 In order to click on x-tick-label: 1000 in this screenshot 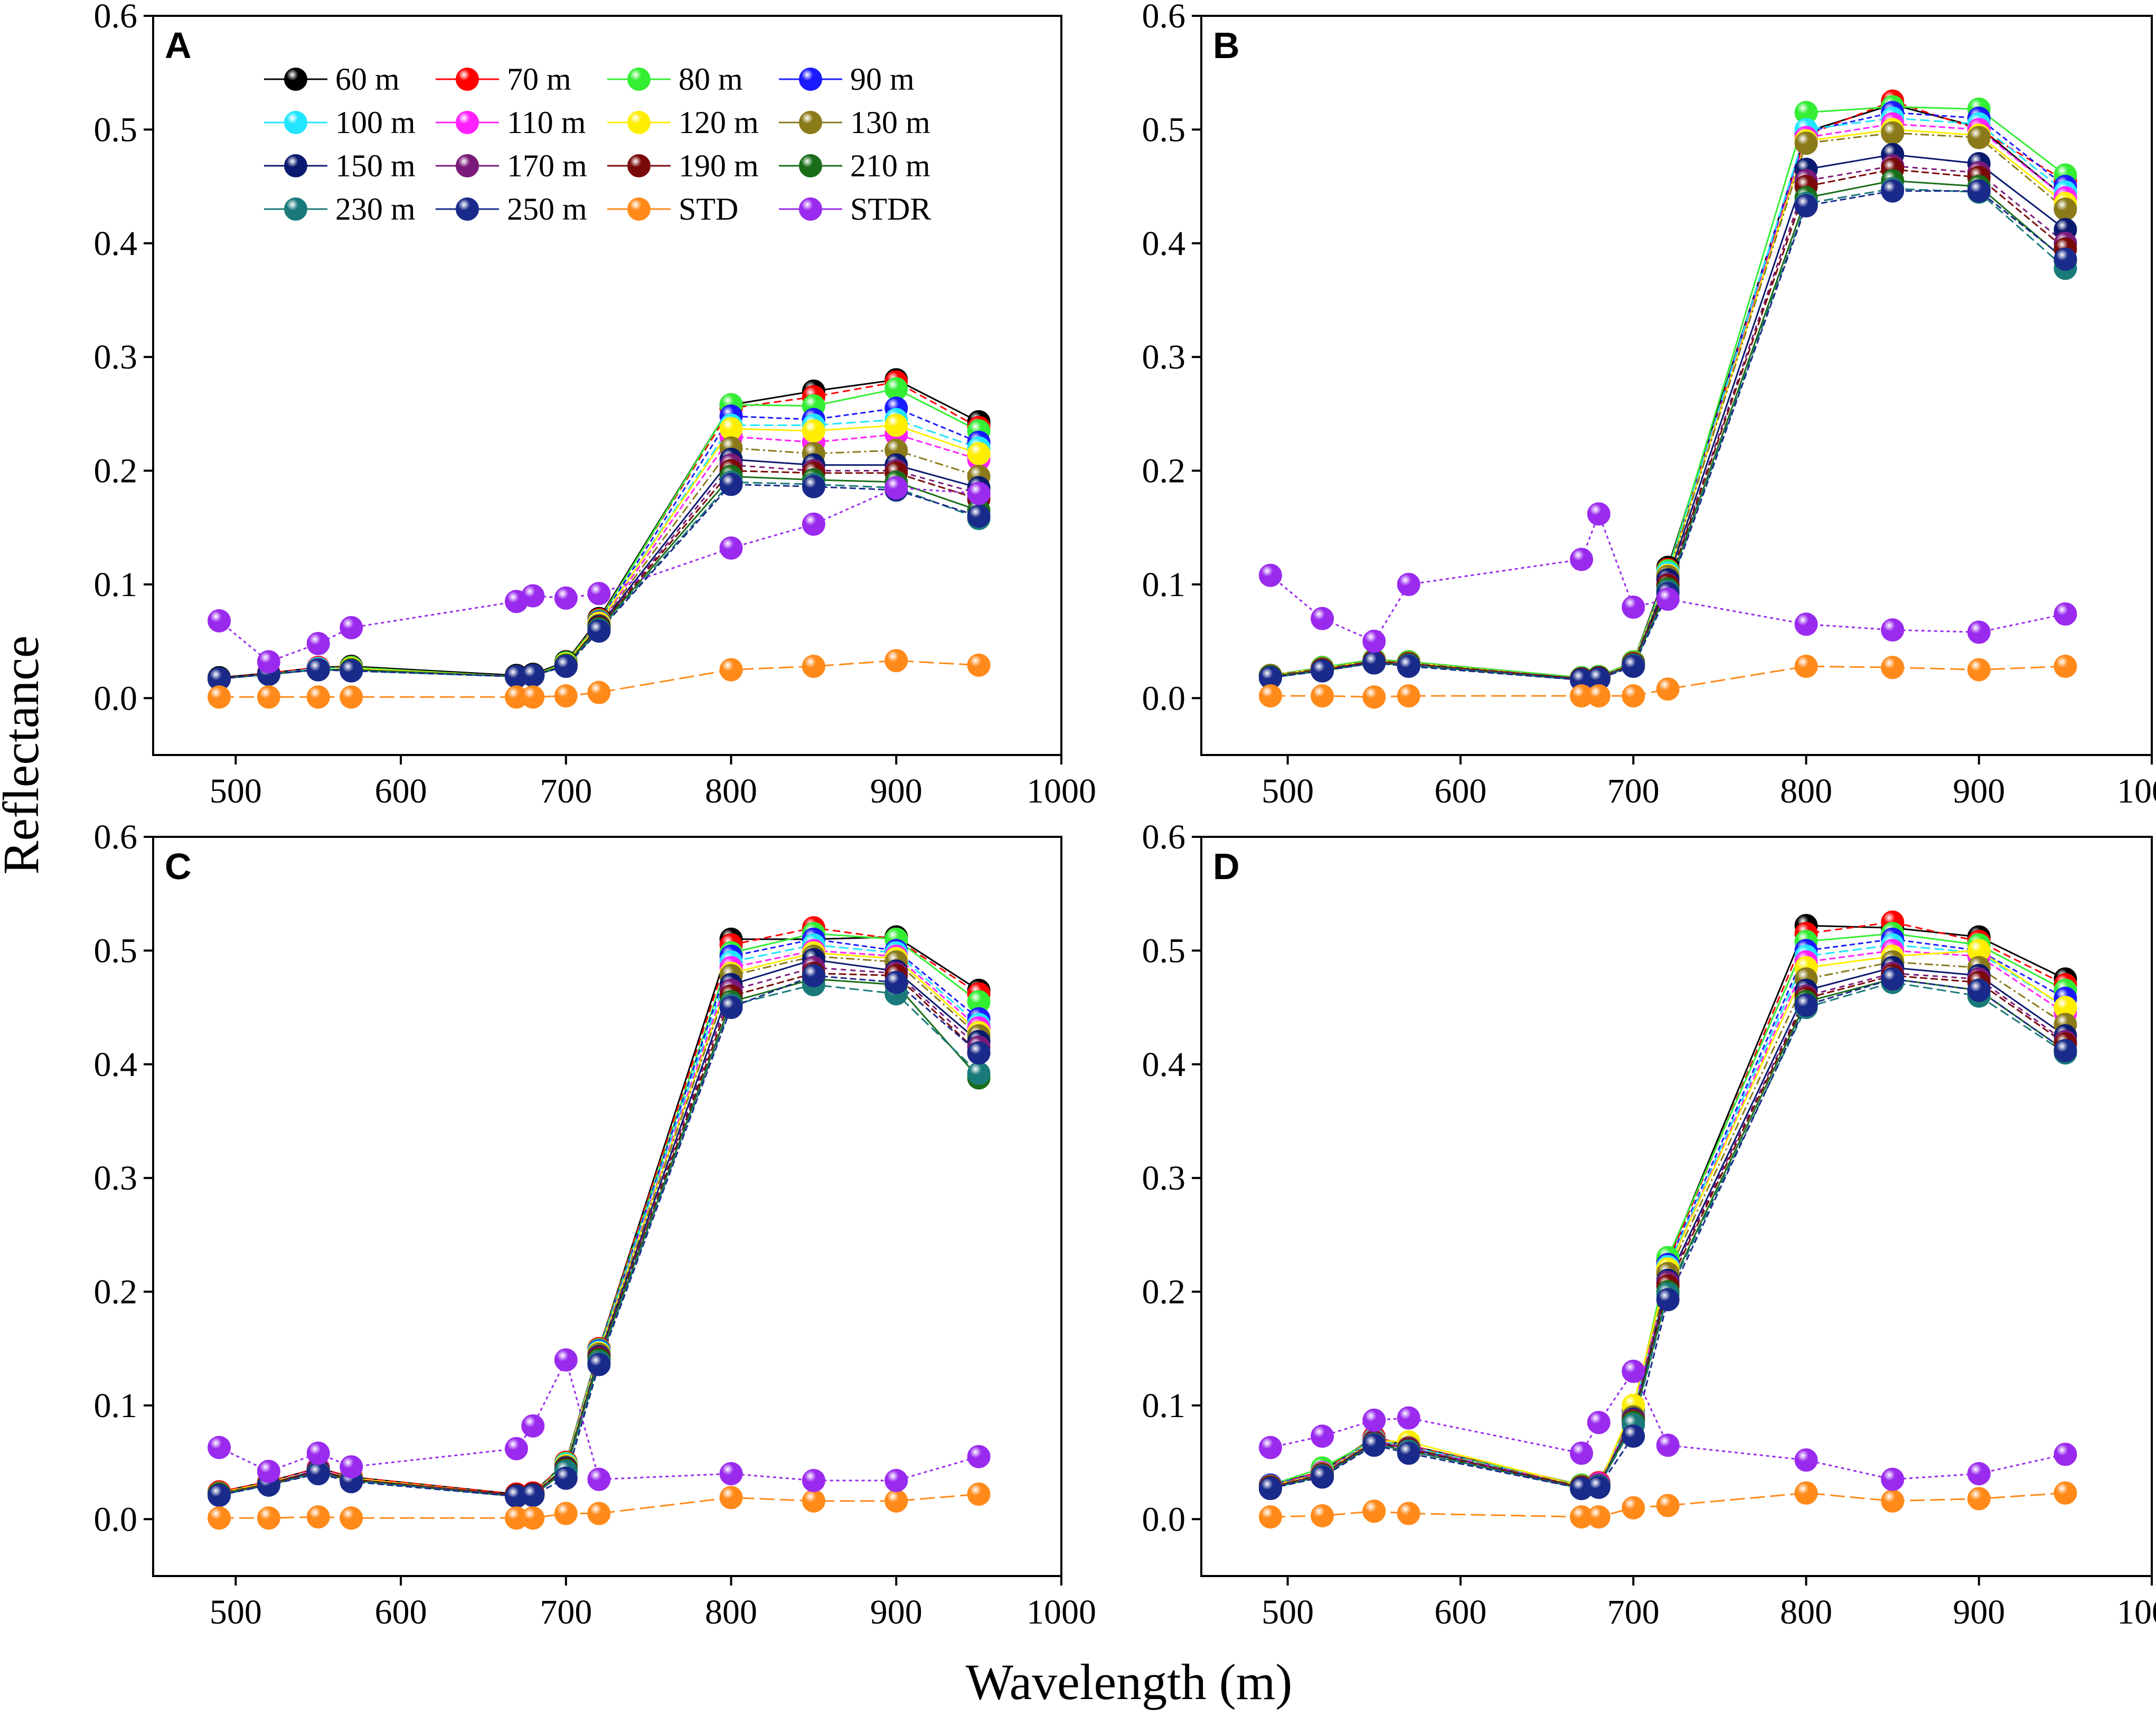, I will do `click(2136, 791)`.